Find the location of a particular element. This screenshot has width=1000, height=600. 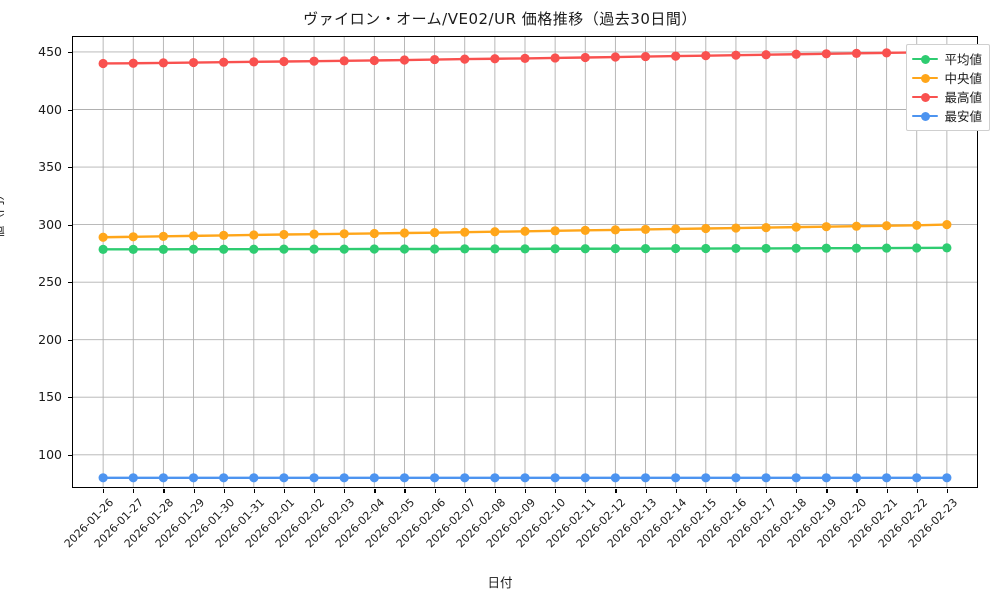

legend-label: 平均値 is located at coordinates (963, 59).